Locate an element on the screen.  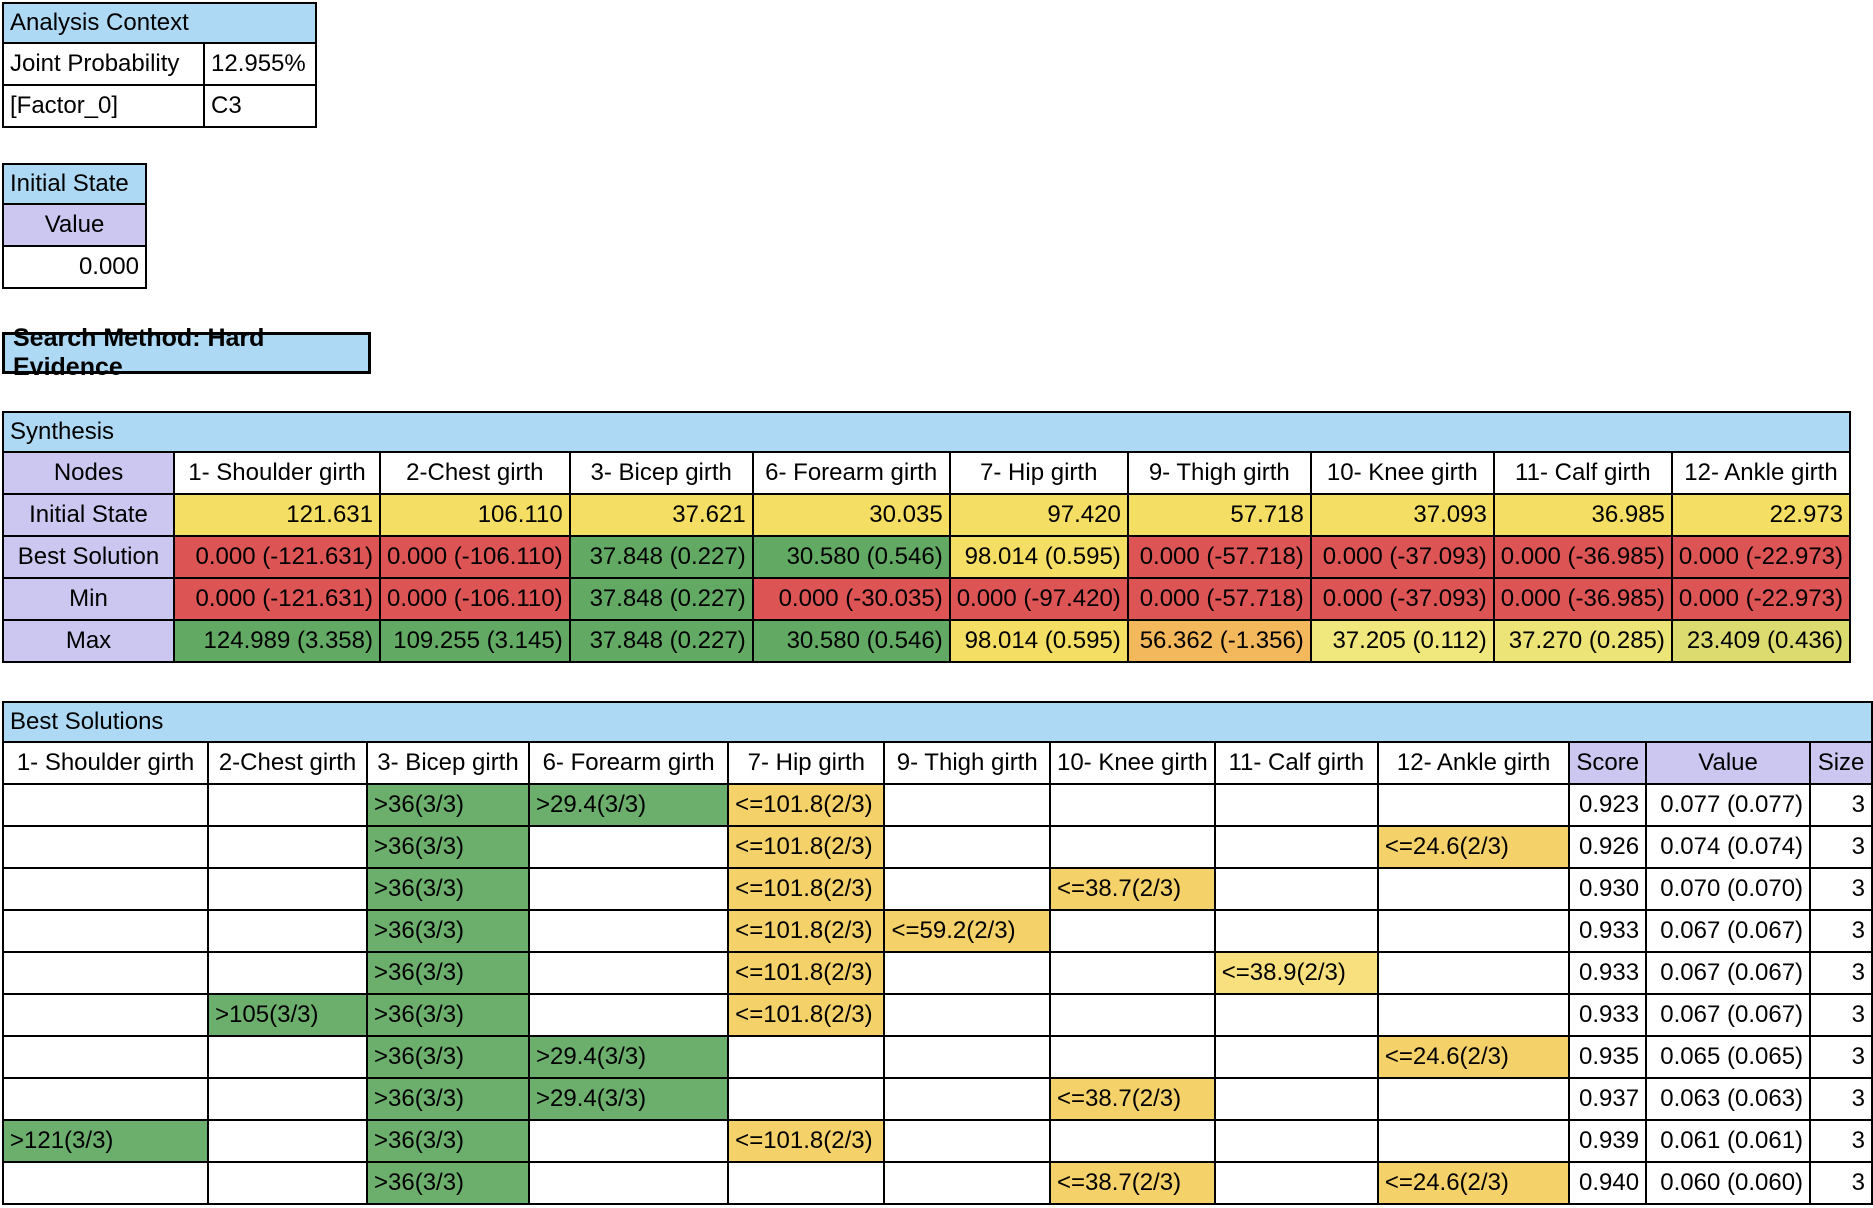
synthesis-column-header: 3- Bicep girth is located at coordinates (661, 473).